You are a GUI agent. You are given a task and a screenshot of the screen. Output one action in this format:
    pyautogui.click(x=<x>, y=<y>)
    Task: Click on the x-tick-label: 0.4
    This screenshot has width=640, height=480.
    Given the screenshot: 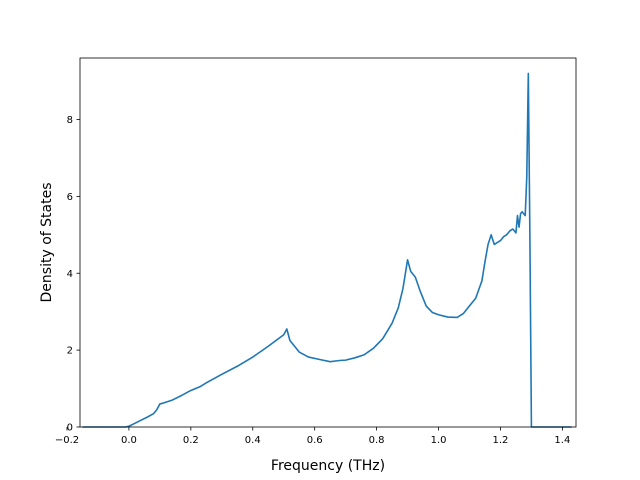 What is the action you would take?
    pyautogui.click(x=253, y=440)
    